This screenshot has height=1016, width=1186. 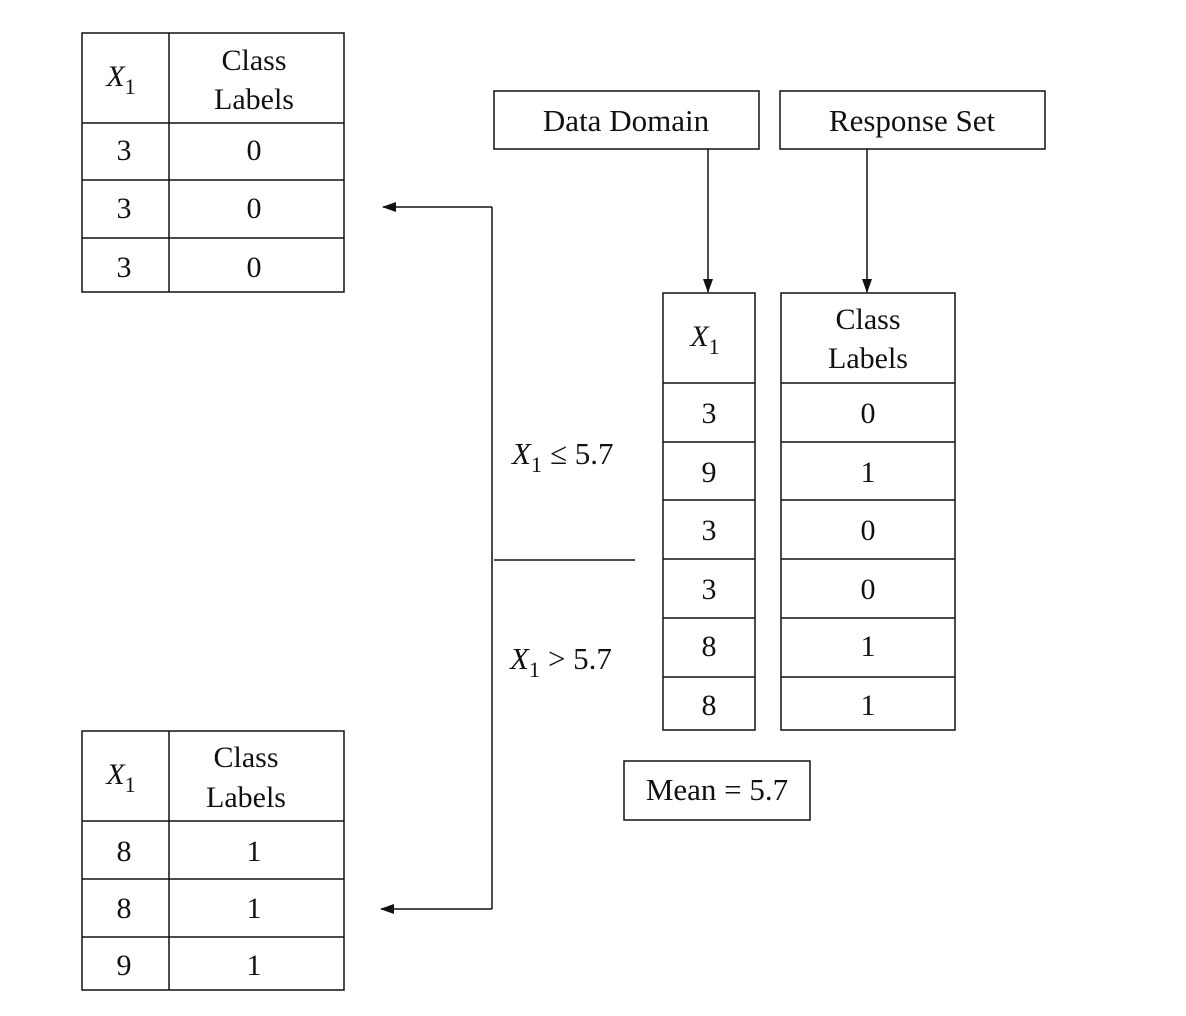 I want to click on mean-box: Mean = 5.7, so click(x=717, y=790).